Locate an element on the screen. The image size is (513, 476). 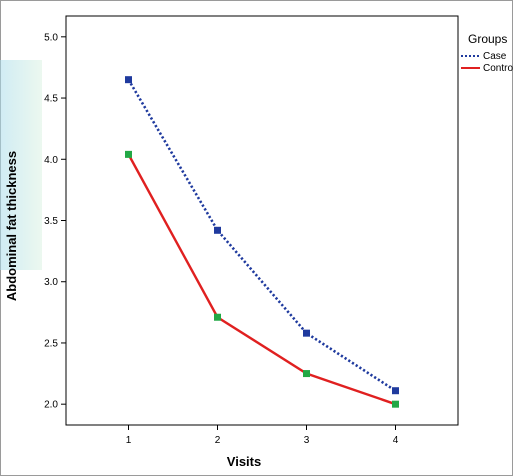
background-watermark is located at coordinates (21, 165).